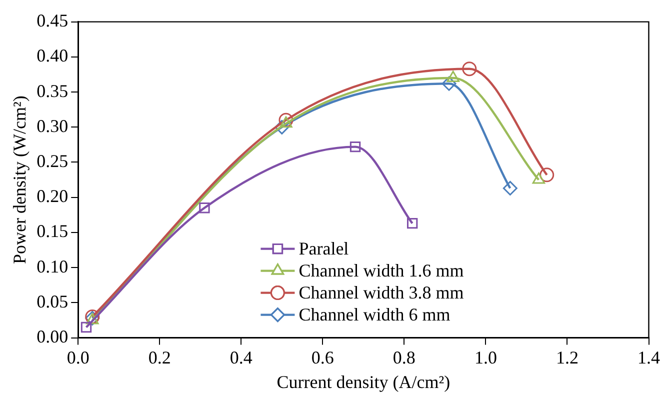 Image resolution: width=671 pixels, height=402 pixels. Describe the element at coordinates (52, 90) in the screenshot. I see `y-tick-label: 0.35` at that location.